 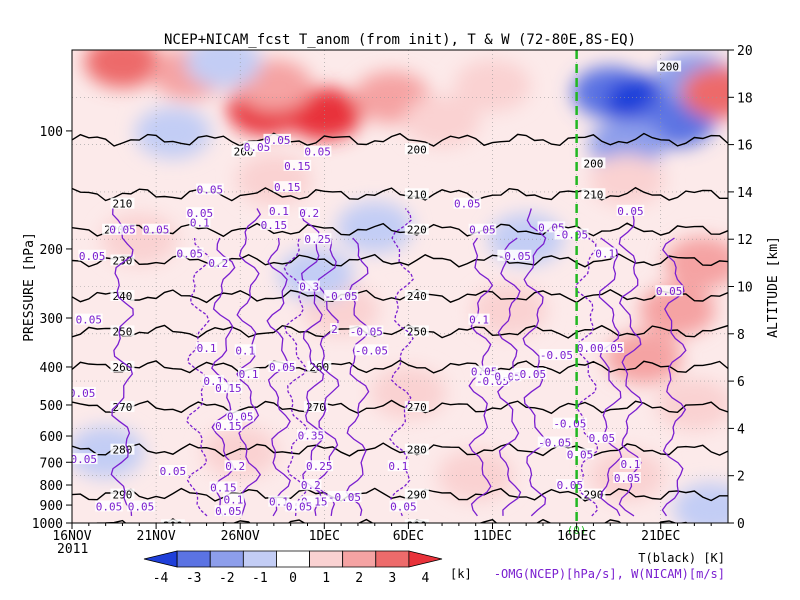 What do you see at coordinates (745, 240) in the screenshot?
I see `y-right-tick-label: 12` at bounding box center [745, 240].